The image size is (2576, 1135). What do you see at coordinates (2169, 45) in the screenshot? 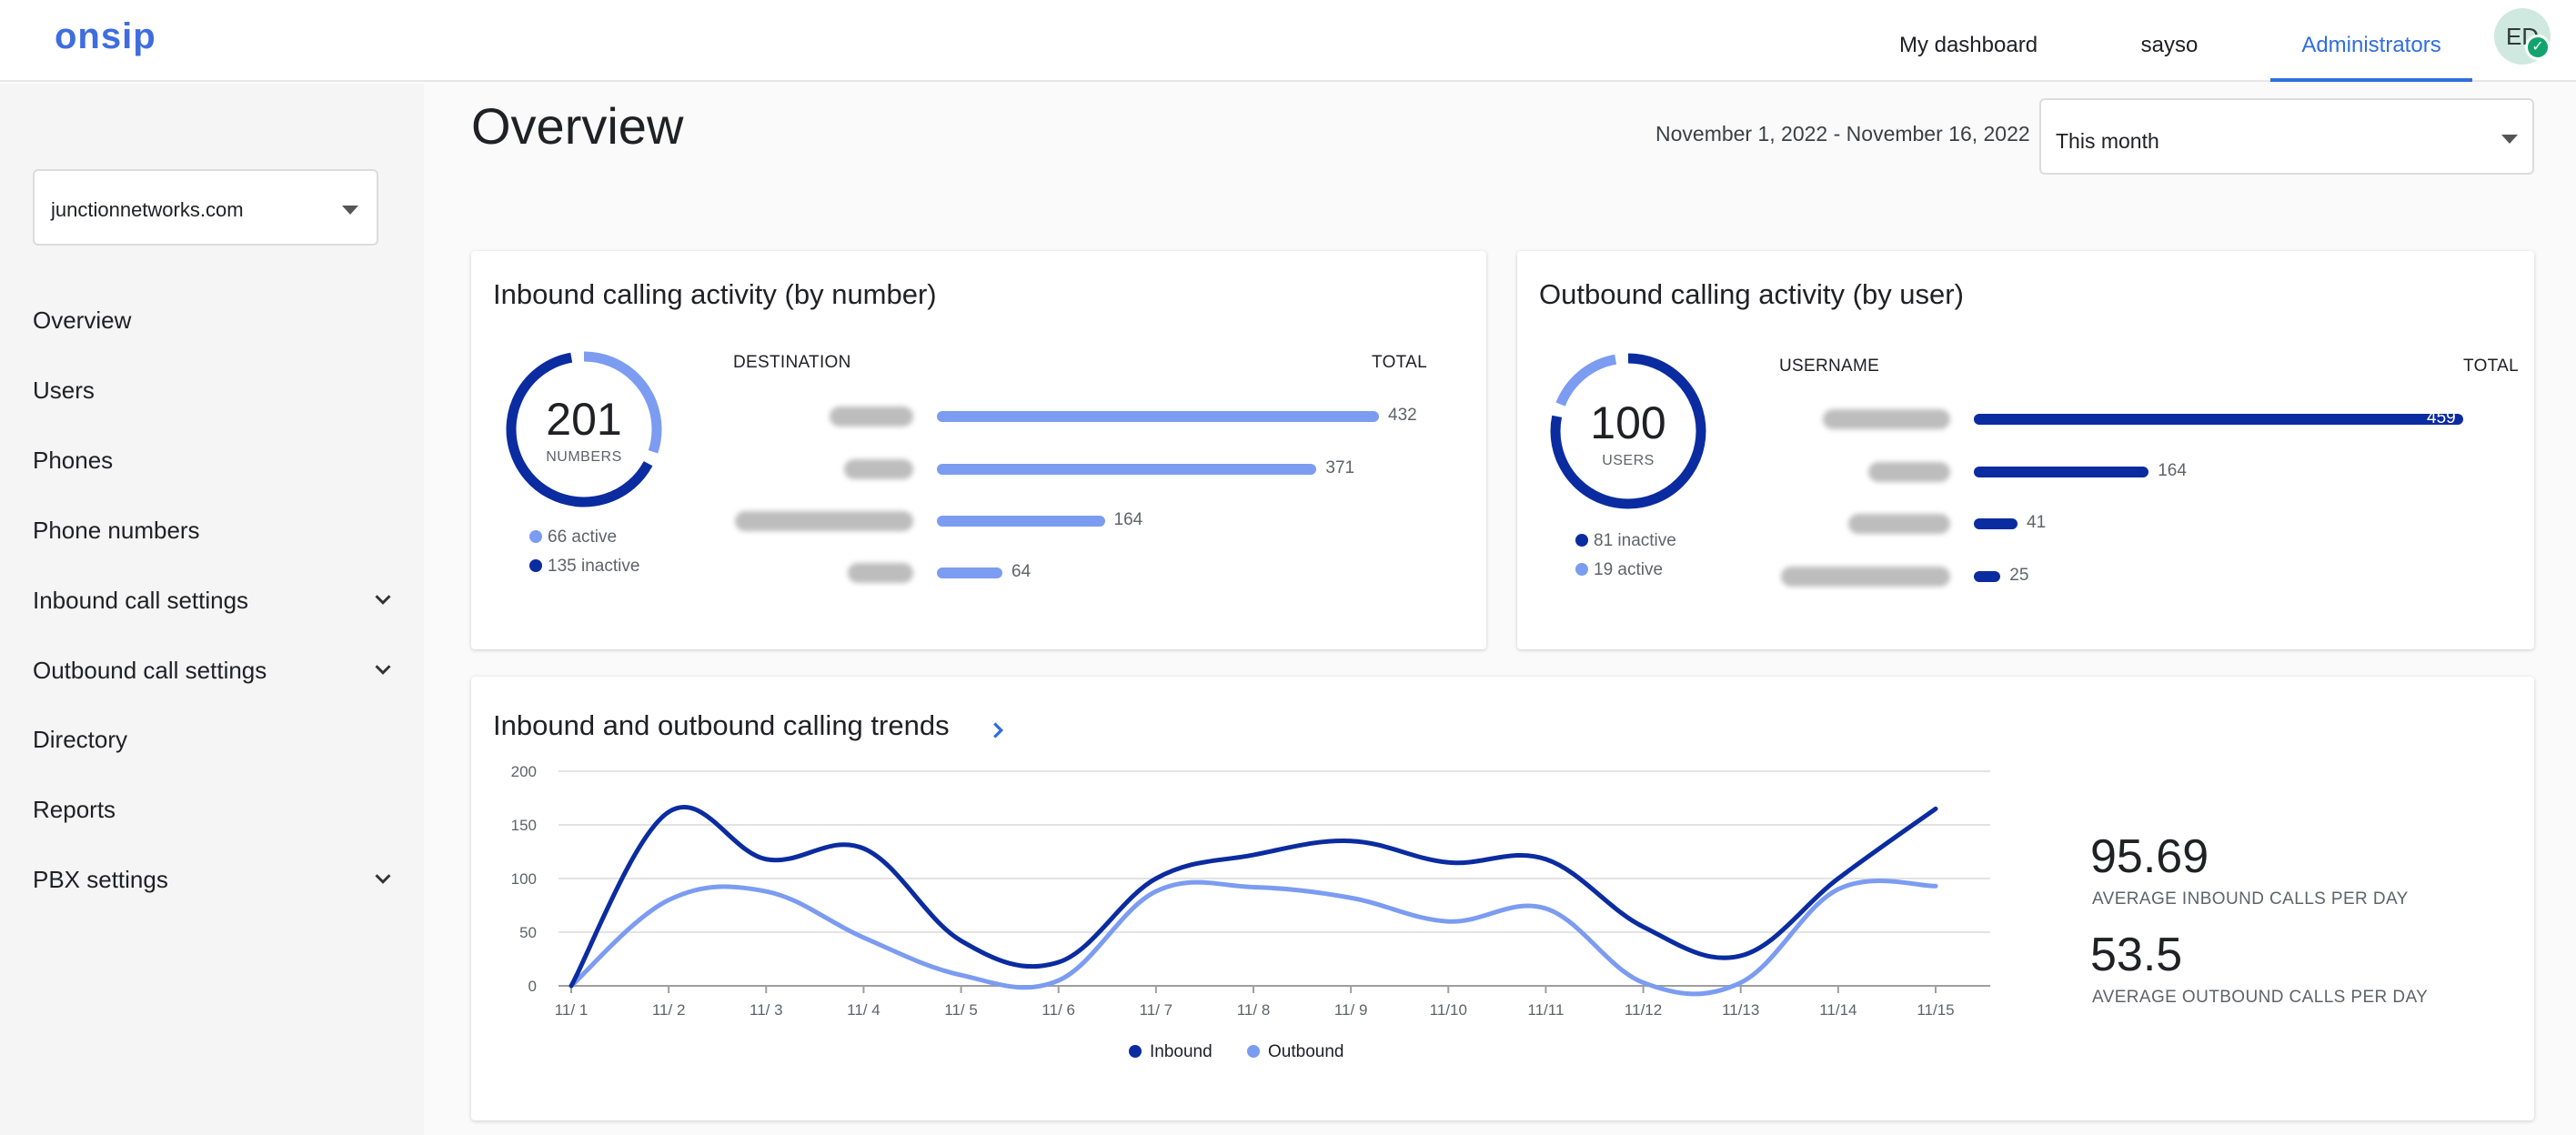
I see `tab-sayso: sayso` at bounding box center [2169, 45].